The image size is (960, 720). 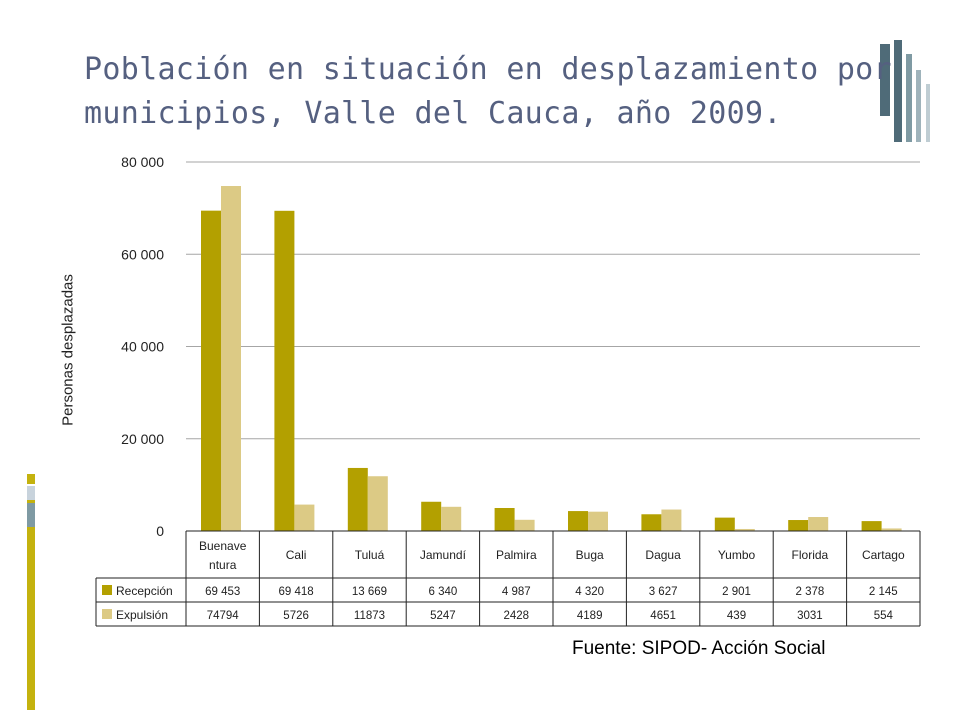 What do you see at coordinates (31, 515) in the screenshot?
I see `accent-block-teal` at bounding box center [31, 515].